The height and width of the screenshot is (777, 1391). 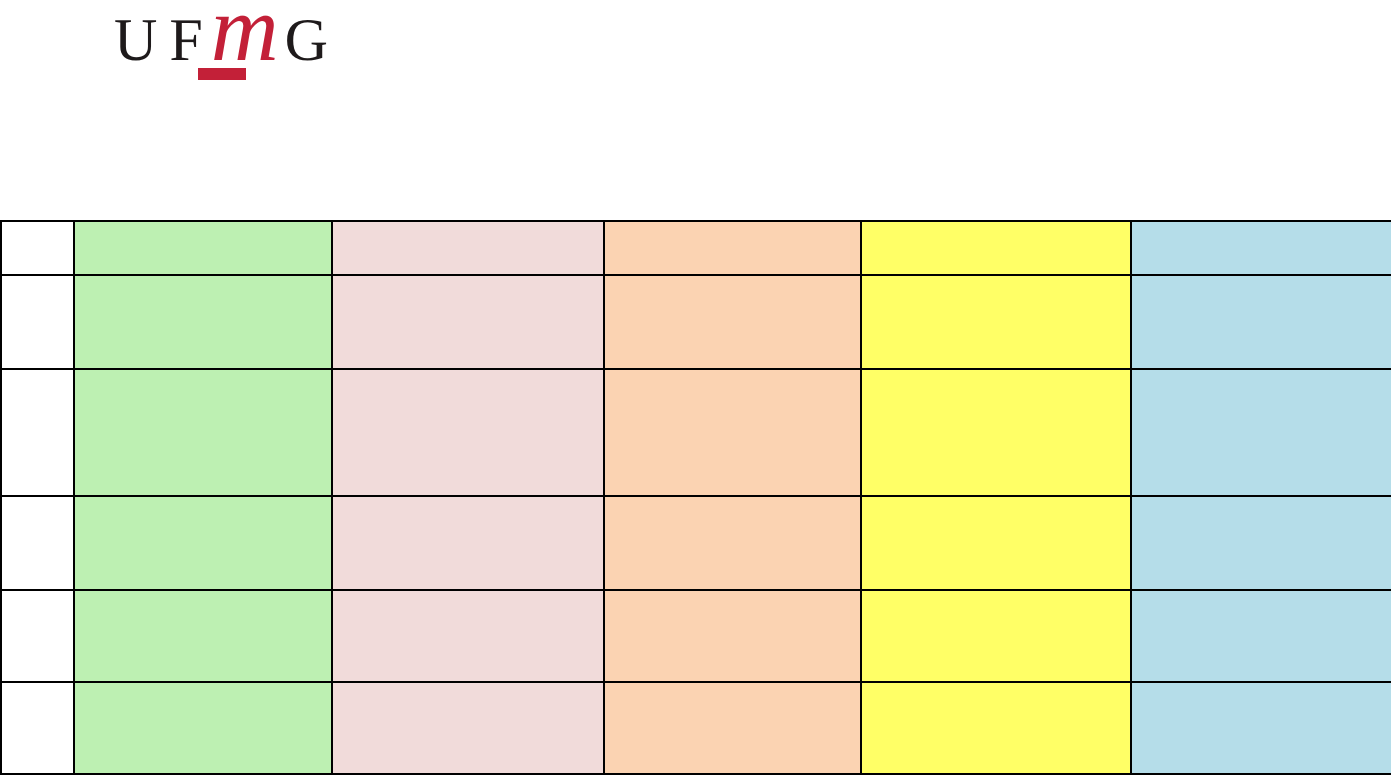 I want to click on logo-letter-f: F, so click(x=186, y=40).